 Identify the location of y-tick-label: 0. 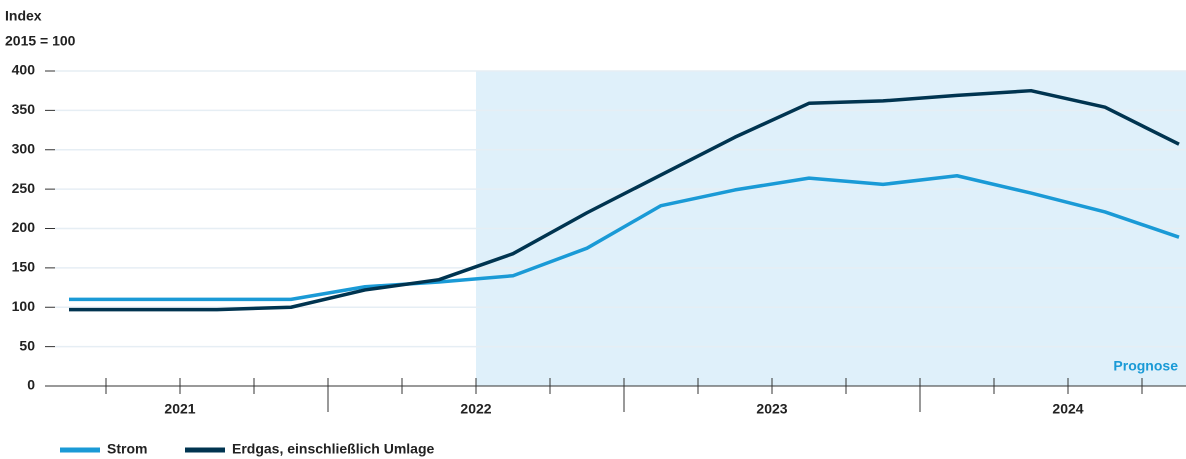
(31, 385).